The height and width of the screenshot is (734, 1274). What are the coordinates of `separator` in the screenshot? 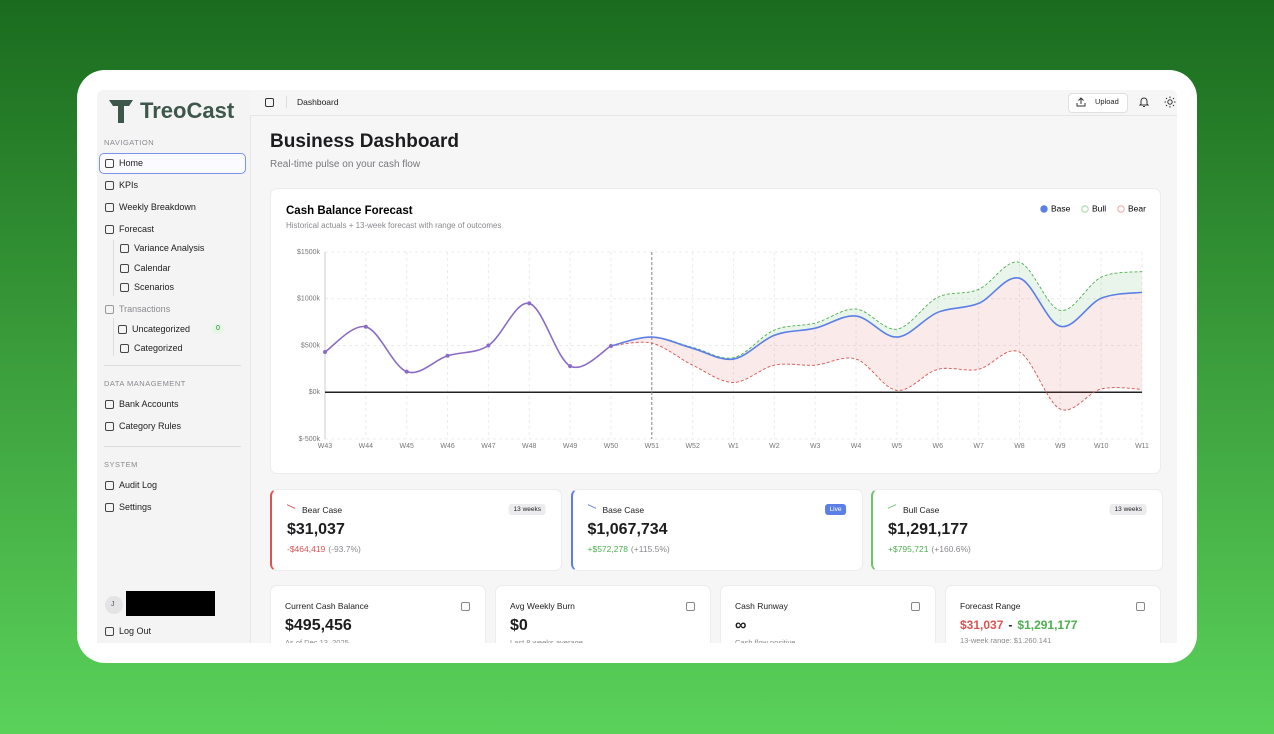 It's located at (286, 102).